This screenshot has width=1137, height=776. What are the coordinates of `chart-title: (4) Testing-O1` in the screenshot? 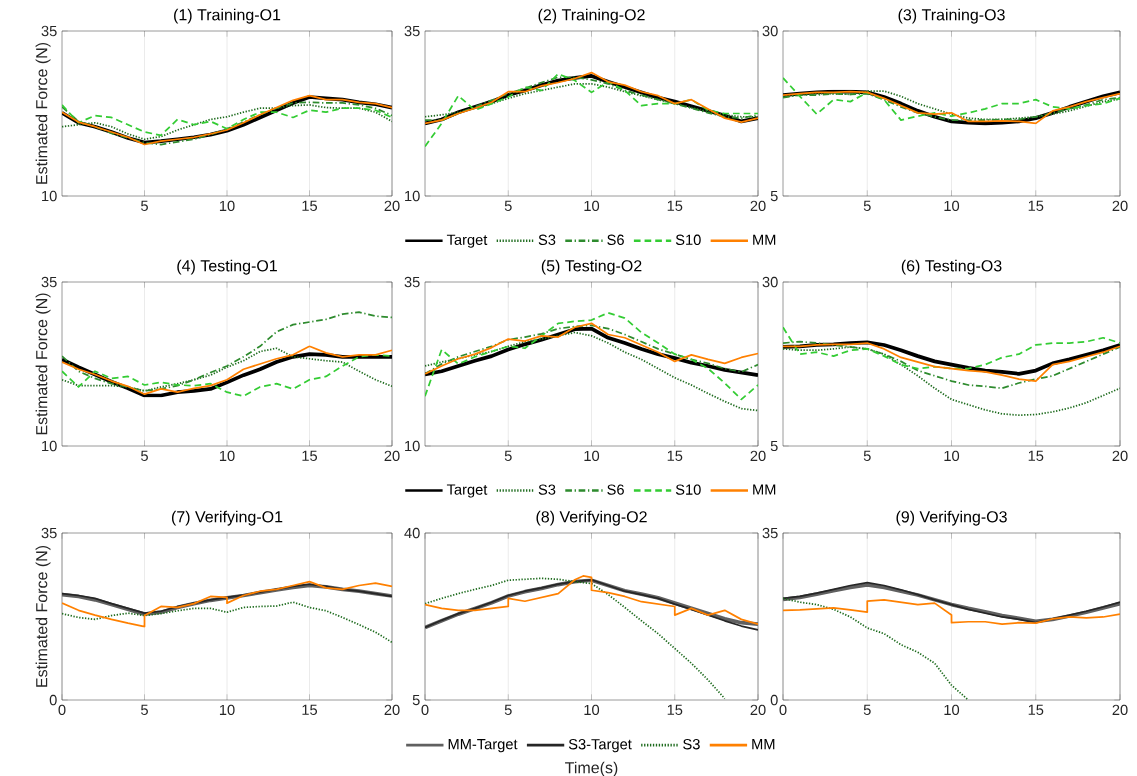 It's located at (227, 267).